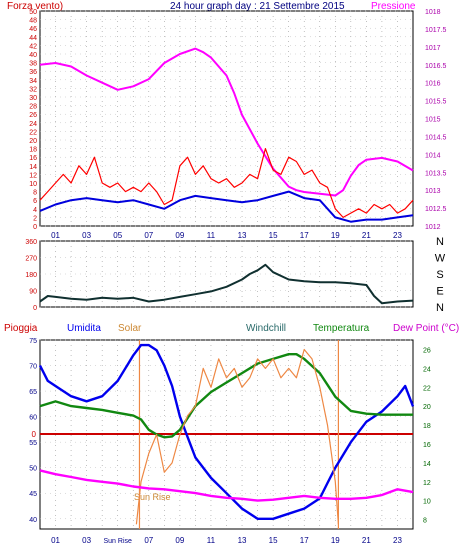  What do you see at coordinates (427, 502) in the screenshot?
I see `temp-tick-label: 10` at bounding box center [427, 502].